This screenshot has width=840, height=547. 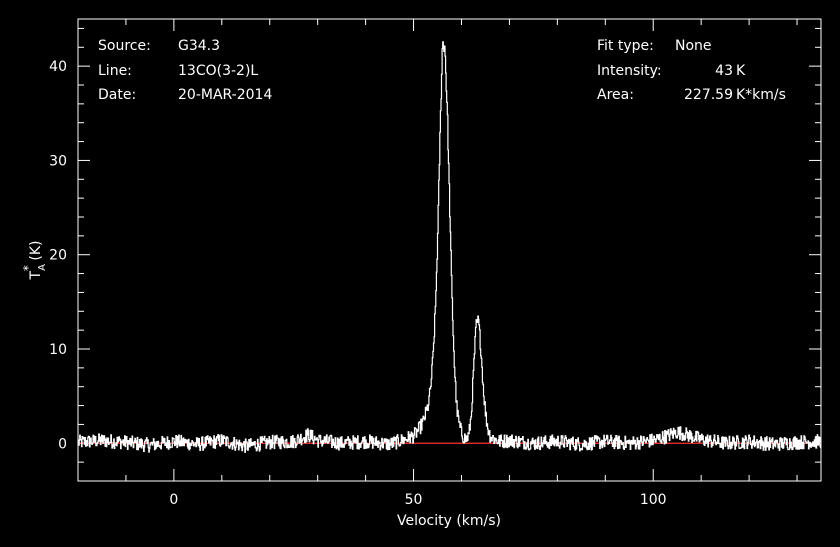 I want to click on info-date-key: Date:, so click(x=117, y=95).